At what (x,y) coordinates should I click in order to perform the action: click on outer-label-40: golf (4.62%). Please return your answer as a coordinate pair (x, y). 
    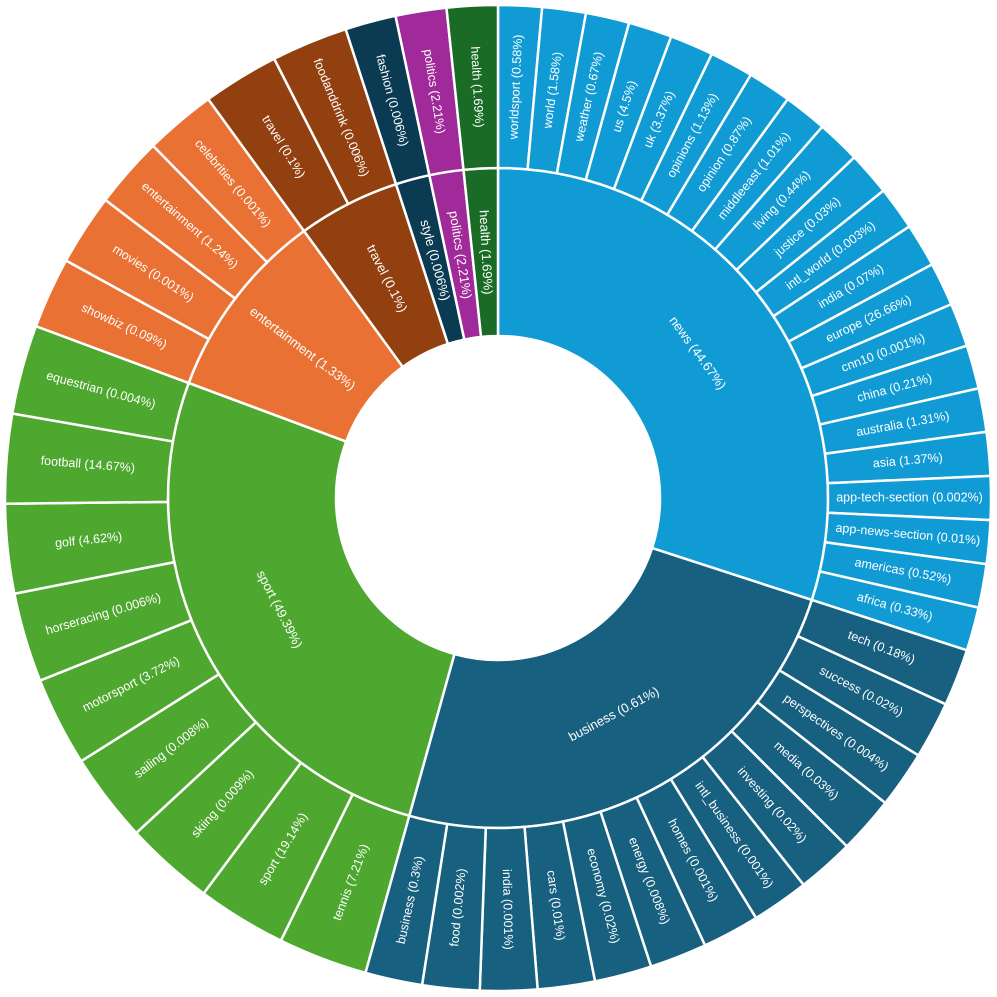
    Looking at the image, I should click on (88, 539).